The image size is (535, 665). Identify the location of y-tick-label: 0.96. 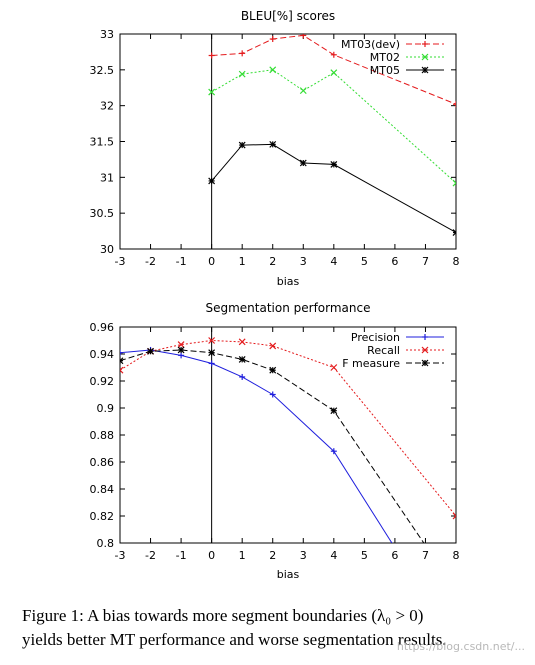
(102, 327).